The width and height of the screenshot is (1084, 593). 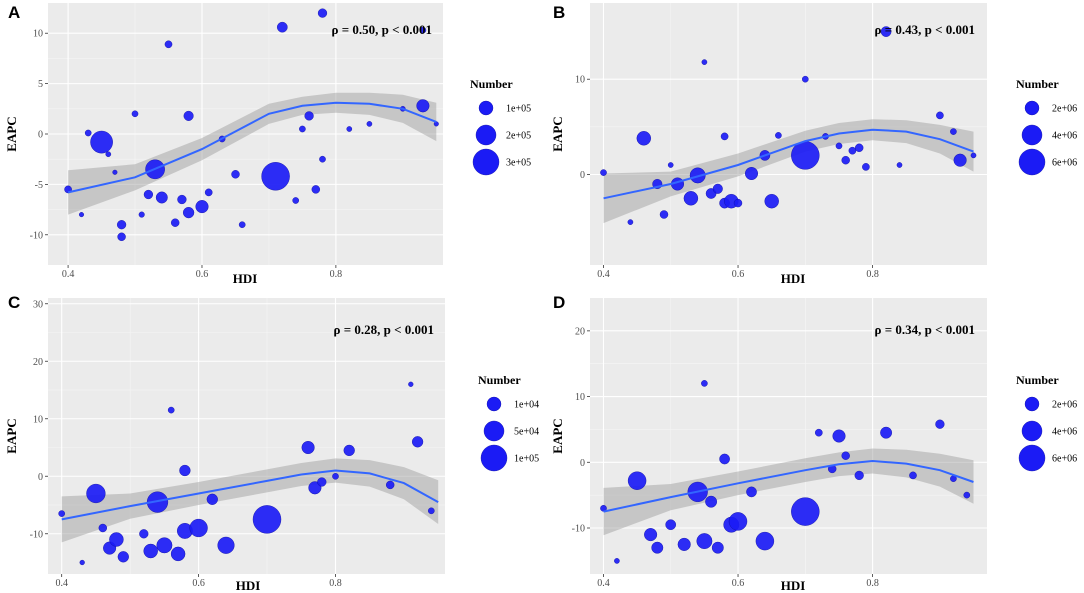 I want to click on y-tick-label: 5, so click(x=40, y=84).